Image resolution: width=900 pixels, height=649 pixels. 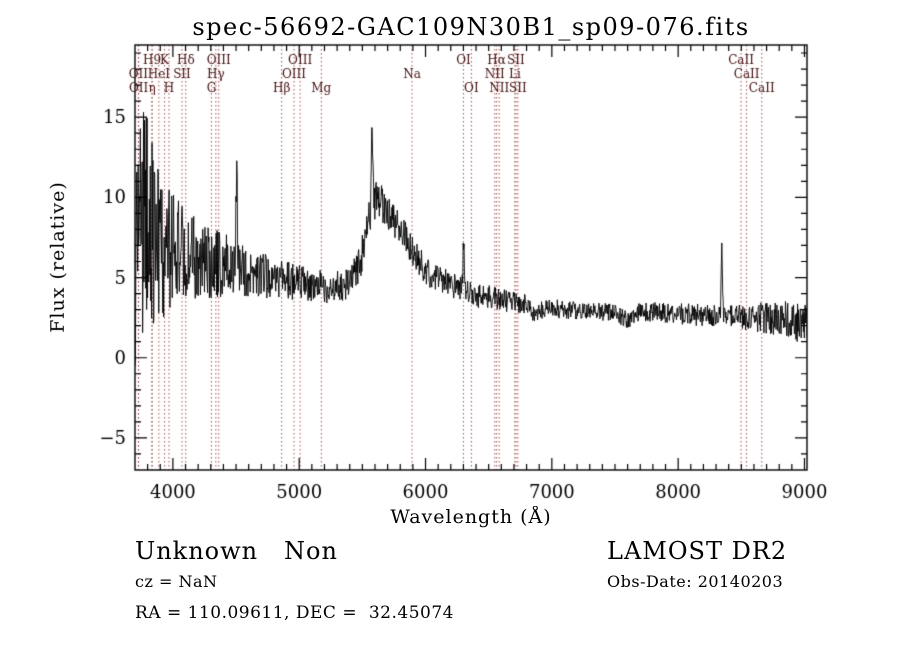 I want to click on cz-value: cz = NaN, so click(x=176, y=581).